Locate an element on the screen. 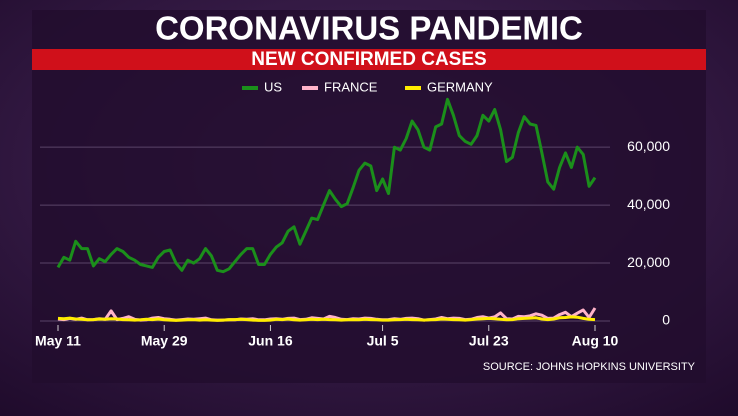 This screenshot has width=738, height=416. series-line is located at coordinates (326, 318).